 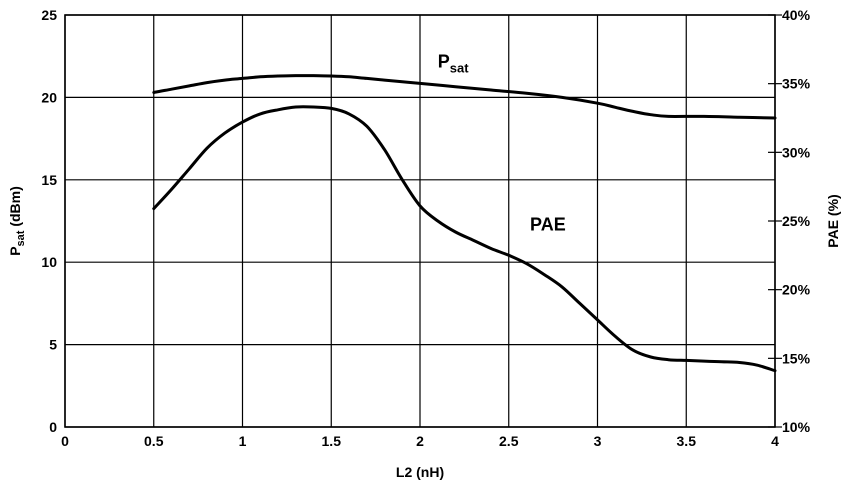 What do you see at coordinates (598, 441) in the screenshot?
I see `x-tick-label: 3` at bounding box center [598, 441].